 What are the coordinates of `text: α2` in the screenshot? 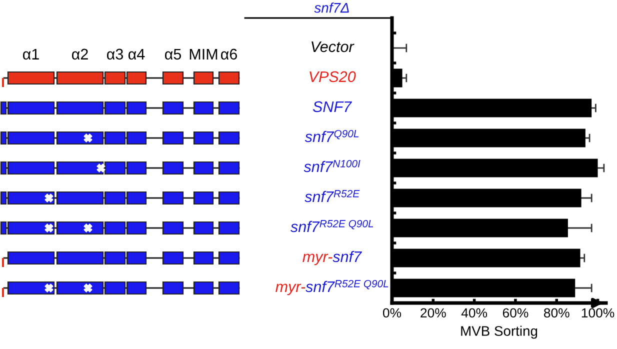 It's located at (80, 54).